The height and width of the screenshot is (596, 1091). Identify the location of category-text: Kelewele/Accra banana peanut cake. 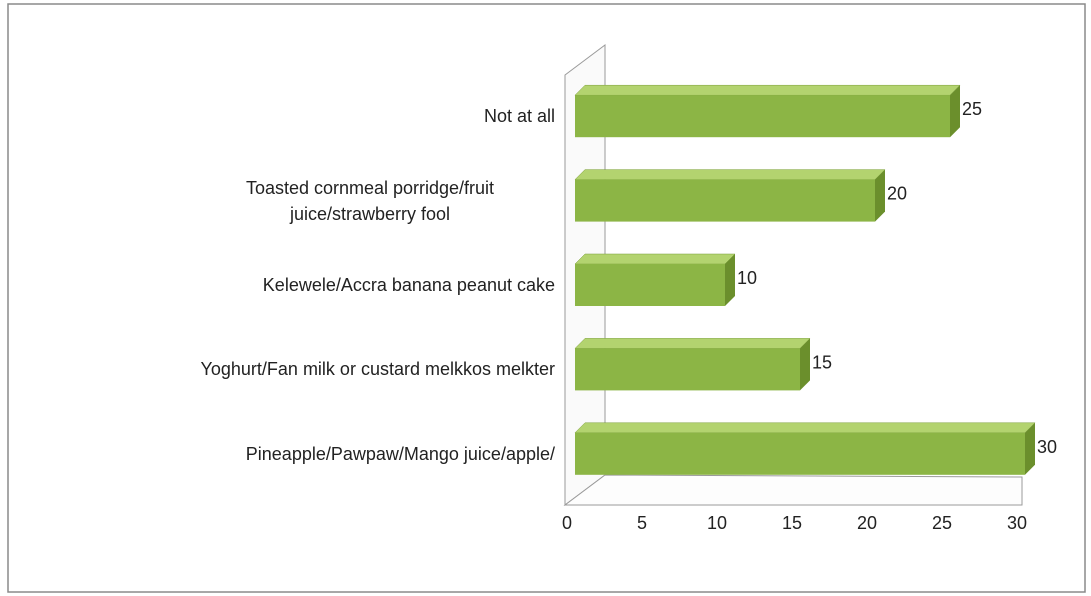
(408, 285).